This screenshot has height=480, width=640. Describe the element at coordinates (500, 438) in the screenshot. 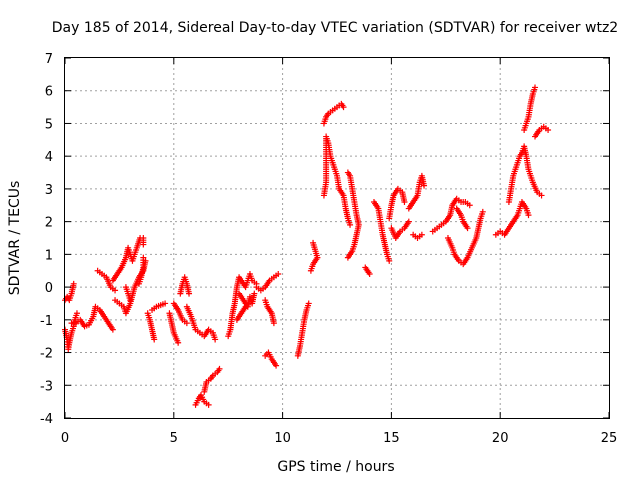

I see `x-tick-label: 20` at that location.